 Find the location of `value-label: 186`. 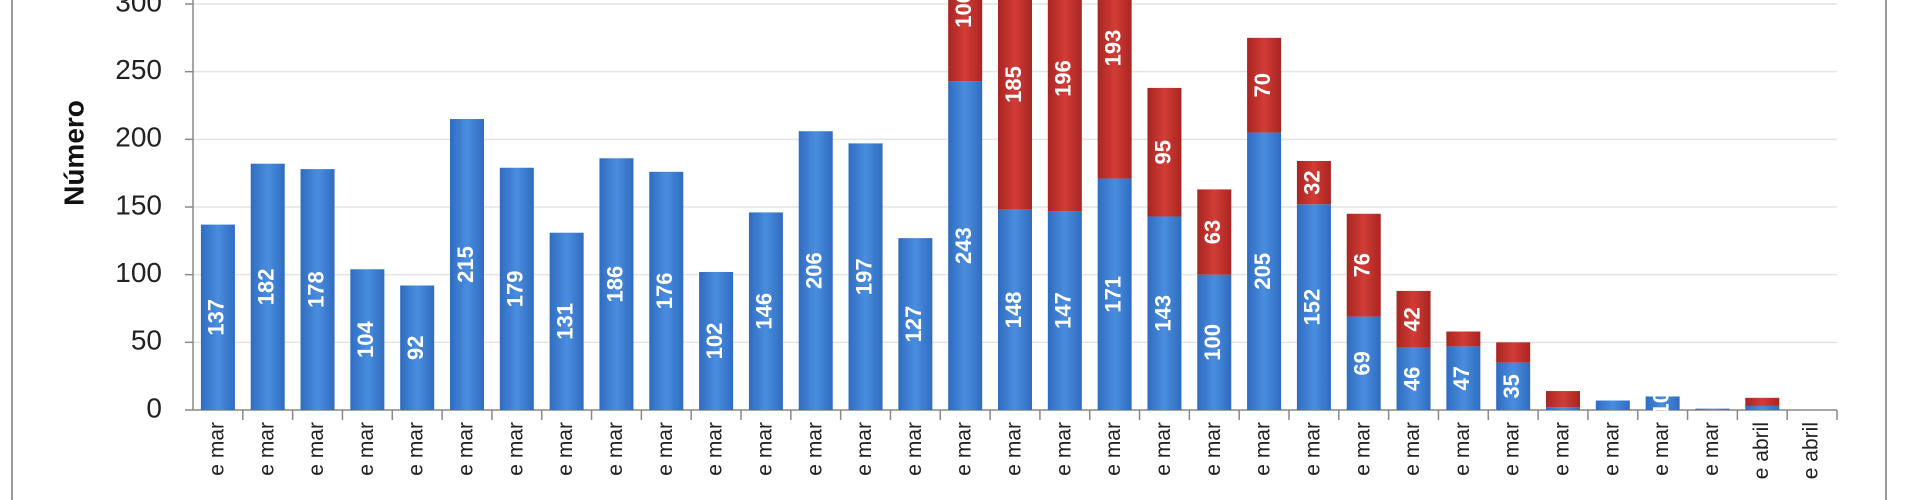

value-label: 186 is located at coordinates (614, 284).